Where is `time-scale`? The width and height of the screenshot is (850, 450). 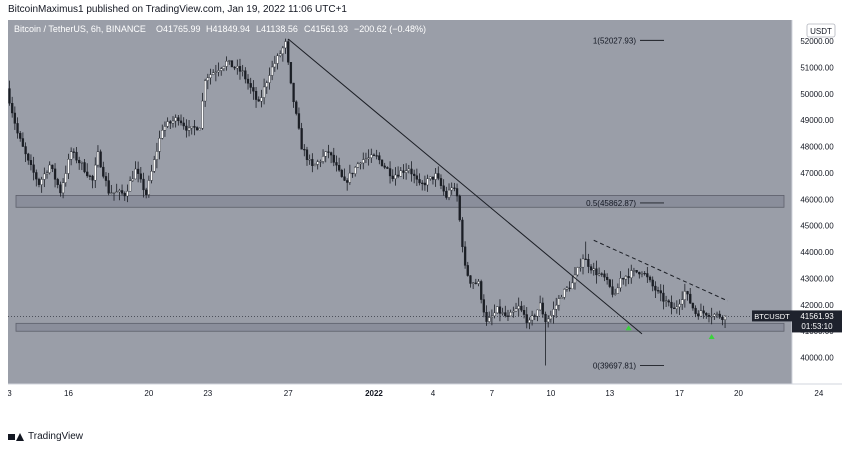
time-scale is located at coordinates (425, 394).